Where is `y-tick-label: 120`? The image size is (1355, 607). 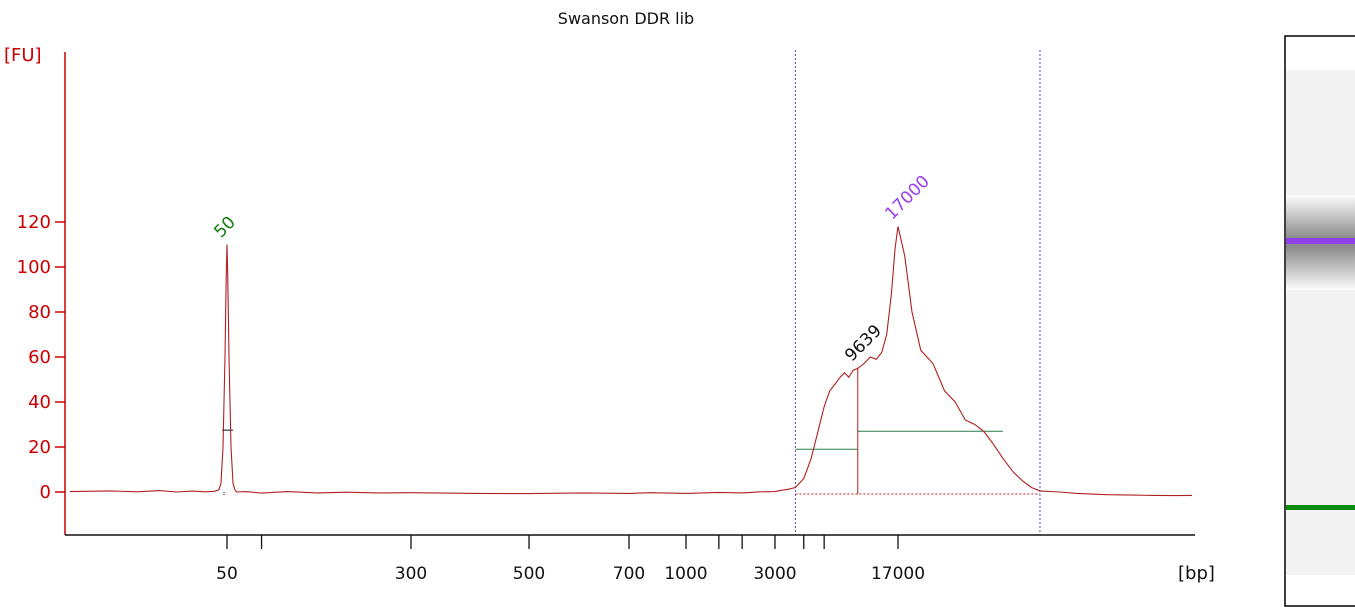
y-tick-label: 120 is located at coordinates (34, 222).